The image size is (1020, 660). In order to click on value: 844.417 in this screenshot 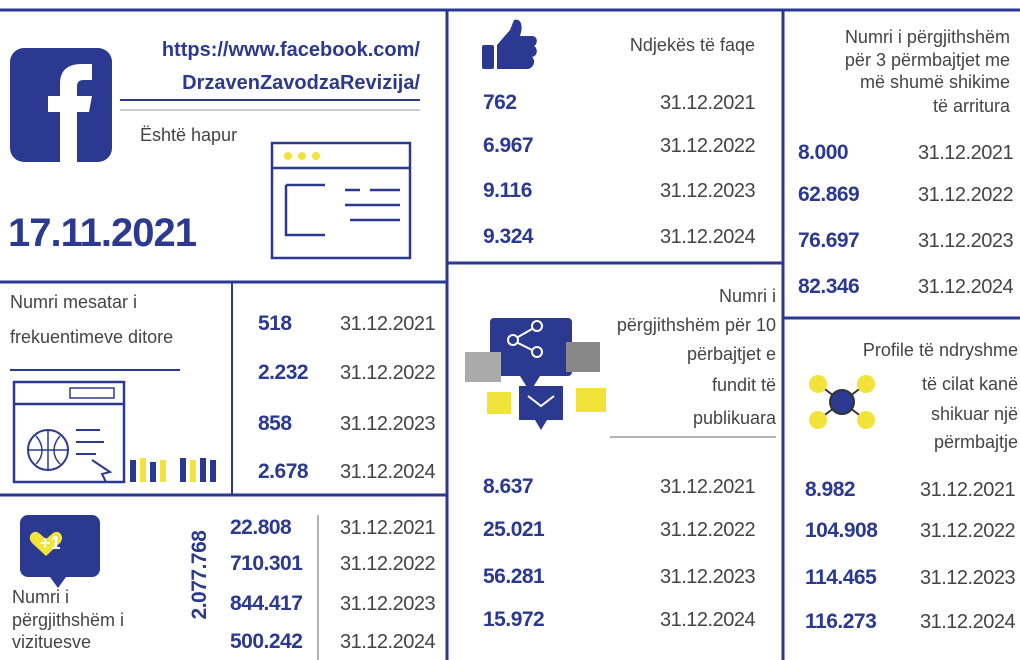, I will do `click(266, 603)`.